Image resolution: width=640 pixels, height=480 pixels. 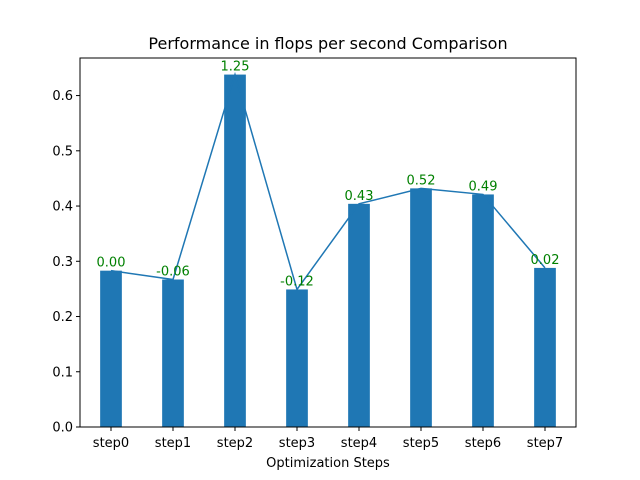 I want to click on y-tick-label: 0.5, so click(x=62, y=151).